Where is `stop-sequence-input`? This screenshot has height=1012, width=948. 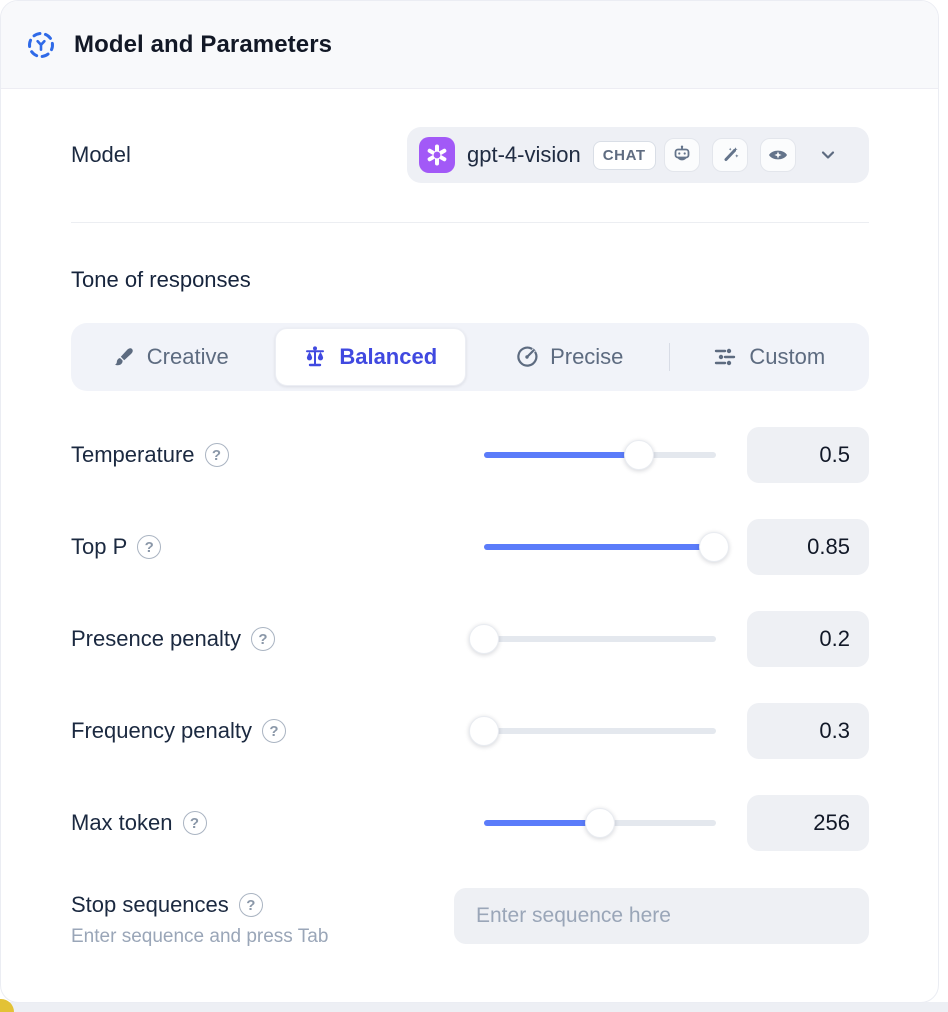 stop-sequence-input is located at coordinates (661, 916).